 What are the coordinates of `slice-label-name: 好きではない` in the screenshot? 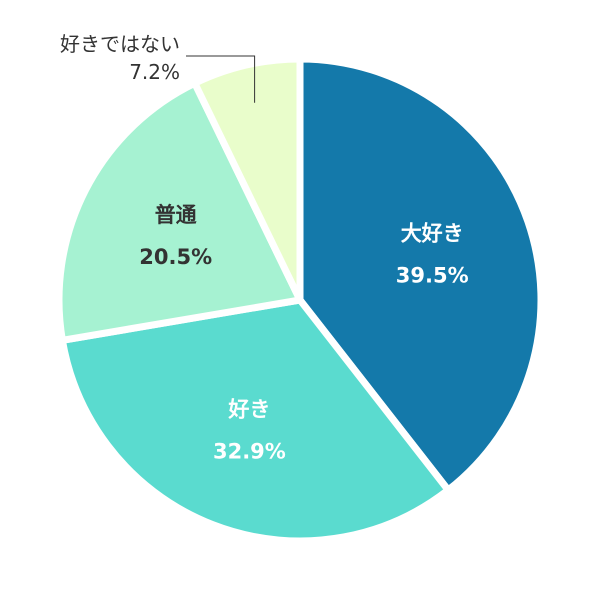 It's located at (120, 44).